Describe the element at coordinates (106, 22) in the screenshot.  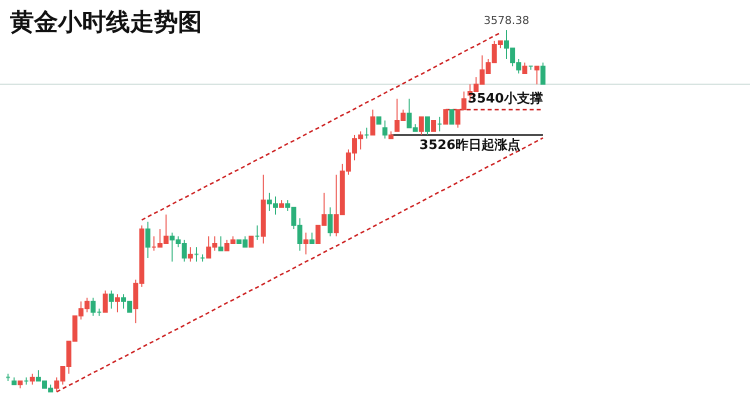
I see `chart-title: 黄金小时线走势图` at that location.